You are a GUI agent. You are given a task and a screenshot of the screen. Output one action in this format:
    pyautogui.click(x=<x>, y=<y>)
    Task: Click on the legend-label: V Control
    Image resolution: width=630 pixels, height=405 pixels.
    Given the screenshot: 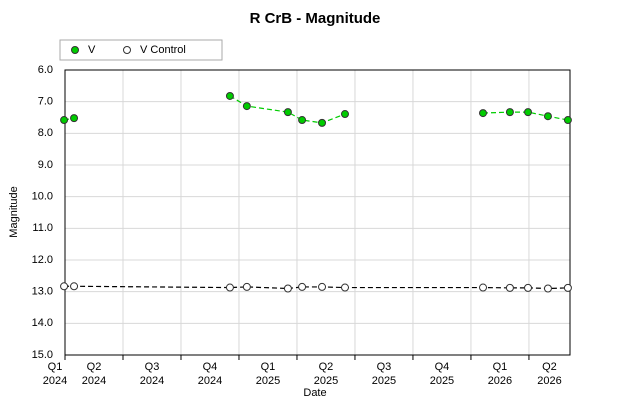 What is the action you would take?
    pyautogui.click(x=163, y=50)
    